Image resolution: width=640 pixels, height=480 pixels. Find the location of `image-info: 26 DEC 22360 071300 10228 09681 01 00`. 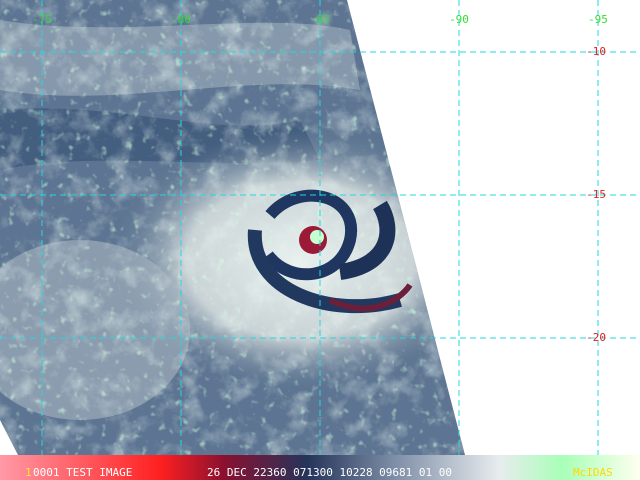

image-info: 26 DEC 22360 071300 10228 09681 01 00 is located at coordinates (329, 472).